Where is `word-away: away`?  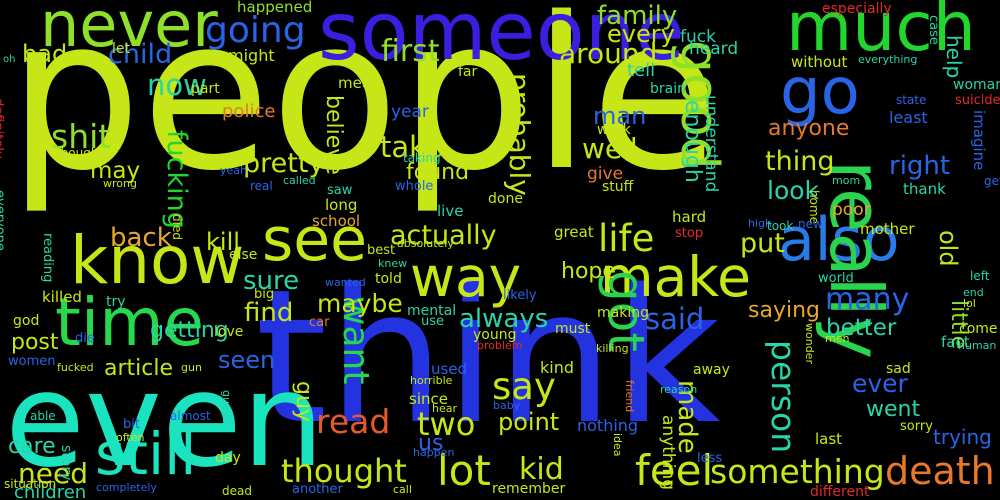
word-away: away is located at coordinates (711, 370).